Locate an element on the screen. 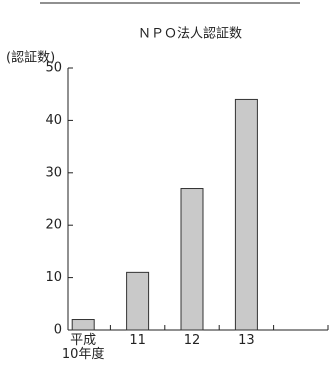 The height and width of the screenshot is (386, 334). y-tick-label: 30 is located at coordinates (53, 172).